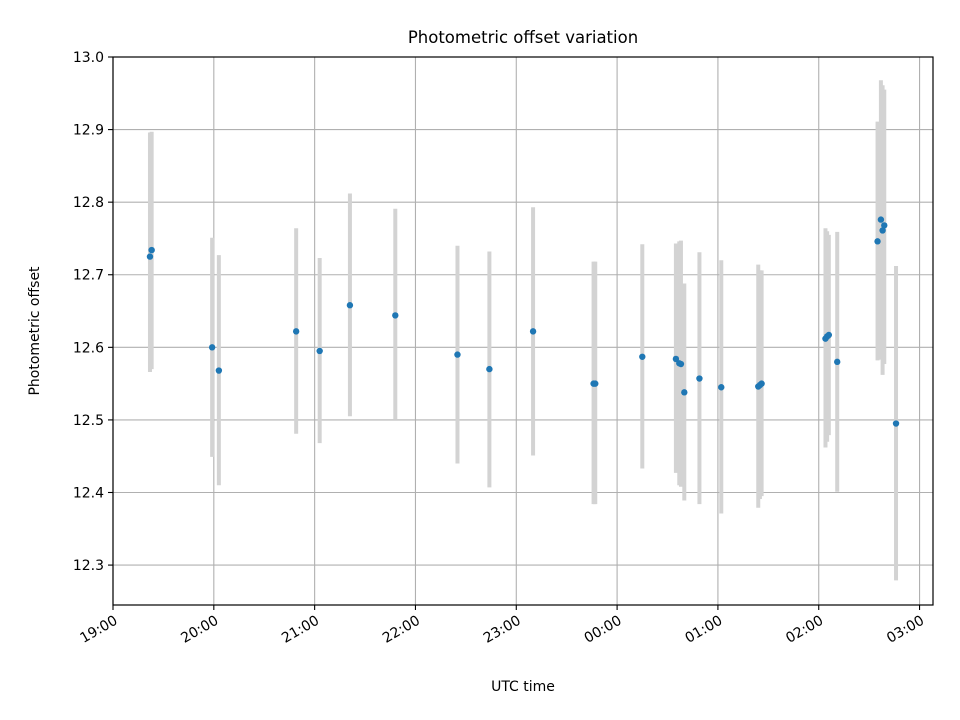 The height and width of the screenshot is (720, 960). Describe the element at coordinates (88, 493) in the screenshot. I see `y-tick-label: 12.4` at that location.